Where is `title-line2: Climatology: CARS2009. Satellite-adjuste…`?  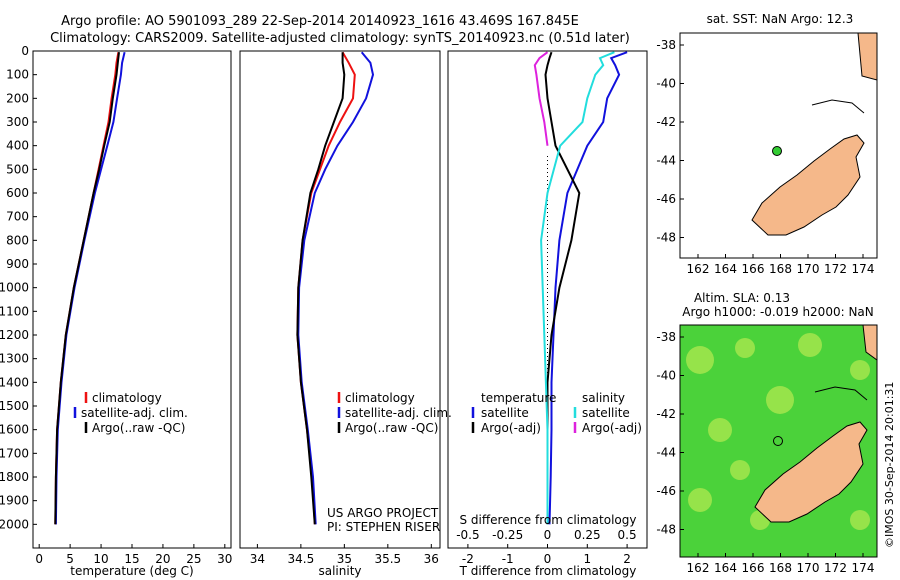 title-line2: Climatology: CARS2009. Satellite-adjuste… is located at coordinates (340, 38).